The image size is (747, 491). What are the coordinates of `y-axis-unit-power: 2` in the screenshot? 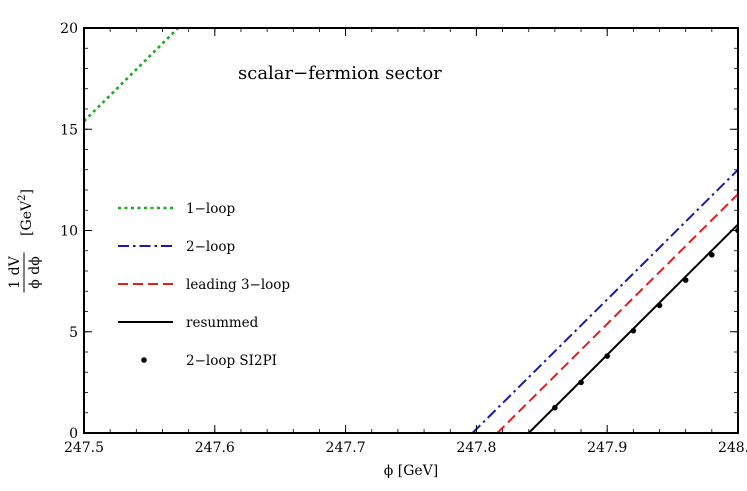 It's located at (22, 198).